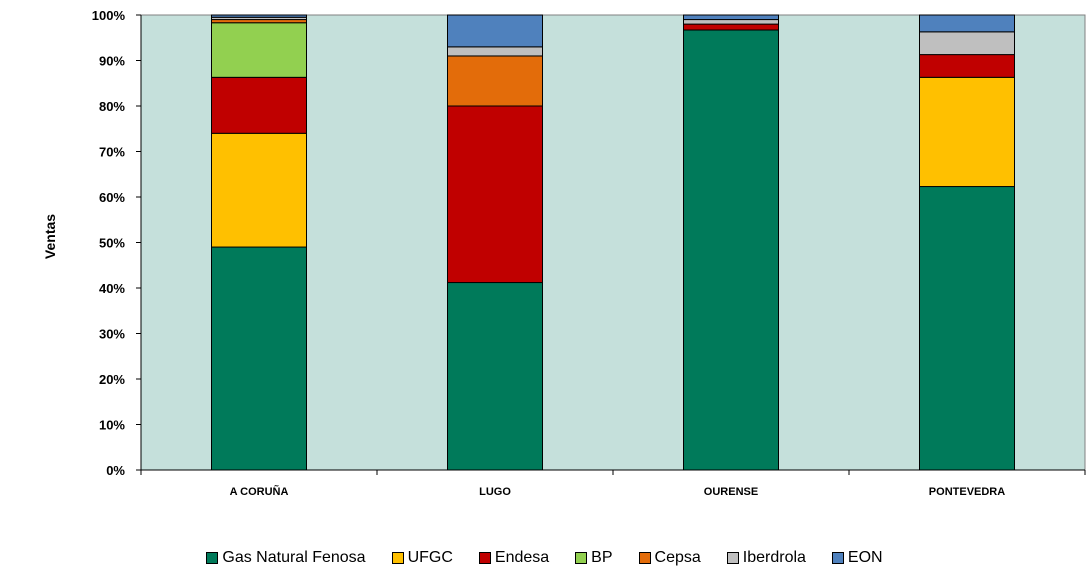 This screenshot has width=1089, height=573. Describe the element at coordinates (522, 557) in the screenshot. I see `legend-label: Endesa` at that location.